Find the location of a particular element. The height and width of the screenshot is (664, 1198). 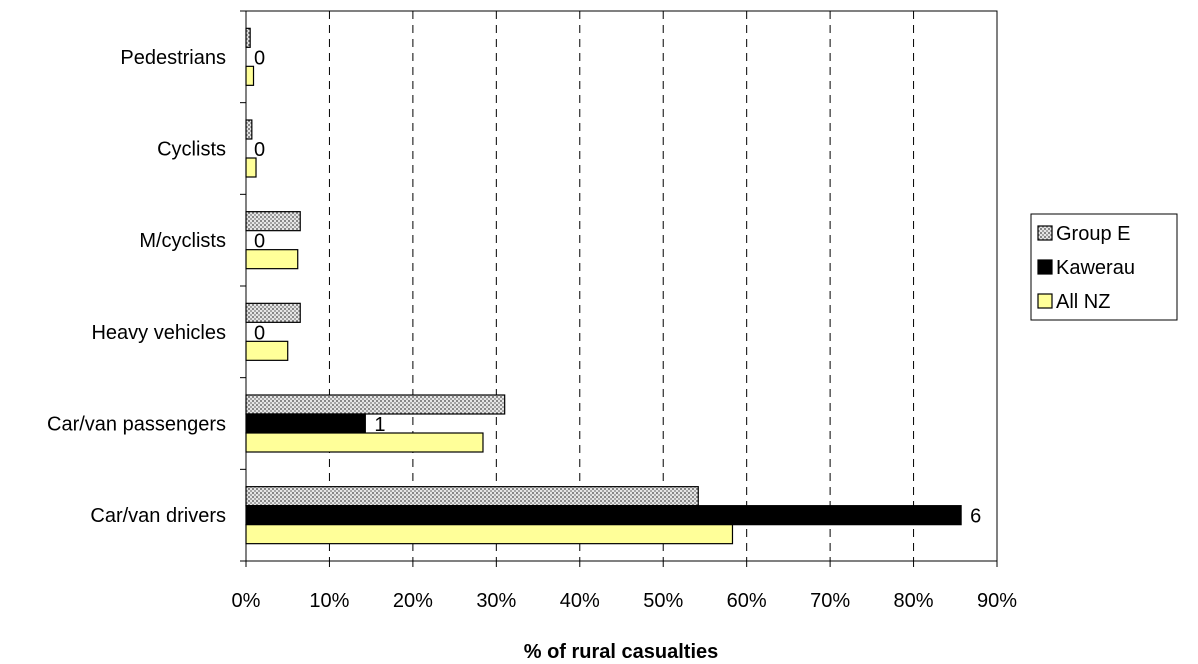

legend-swatch-kawerau is located at coordinates (1045, 267).